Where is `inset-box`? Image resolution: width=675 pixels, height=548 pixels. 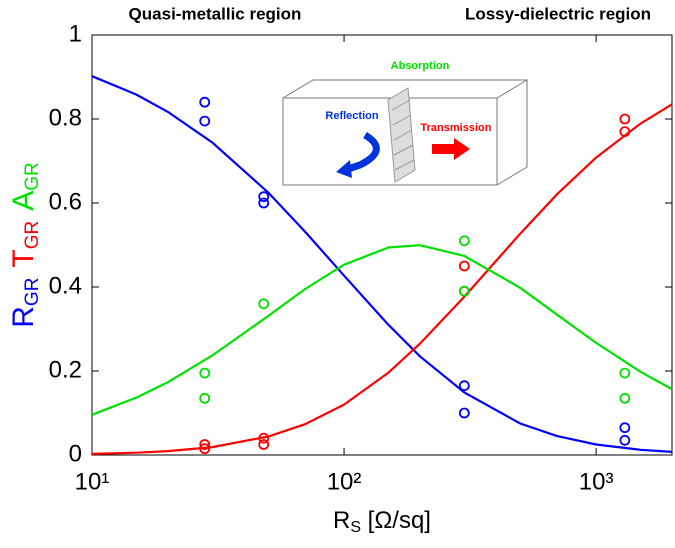 inset-box is located at coordinates (512, 89).